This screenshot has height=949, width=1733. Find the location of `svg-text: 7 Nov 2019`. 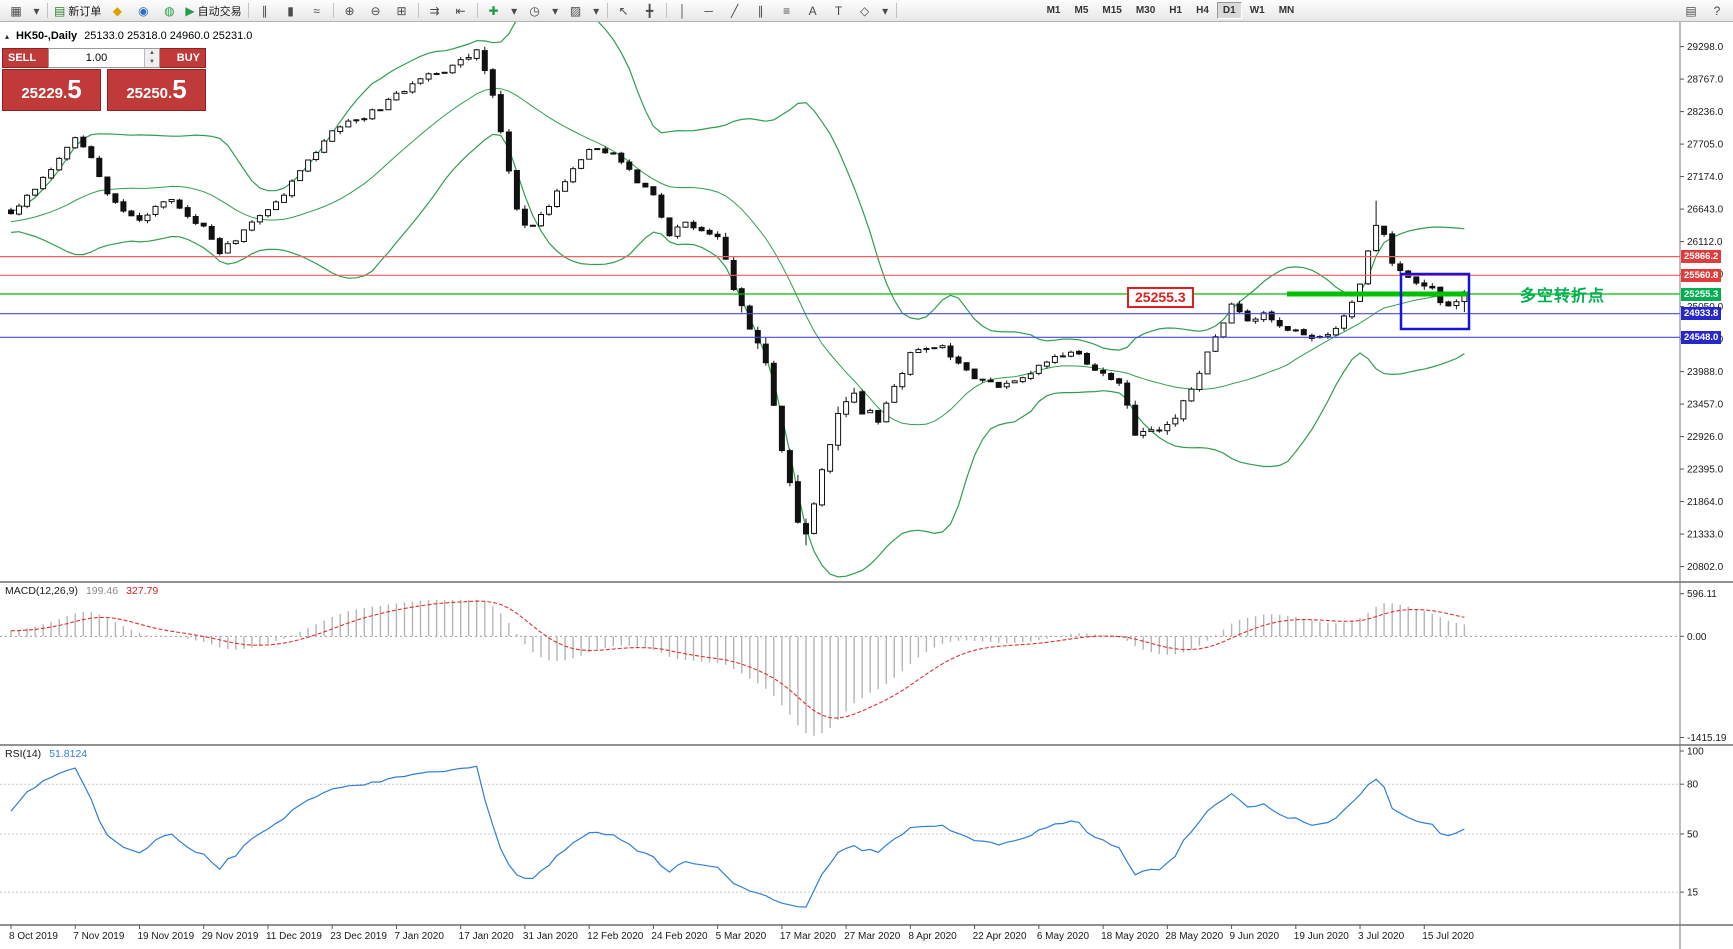

svg-text: 7 Nov 2019 is located at coordinates (99, 936).